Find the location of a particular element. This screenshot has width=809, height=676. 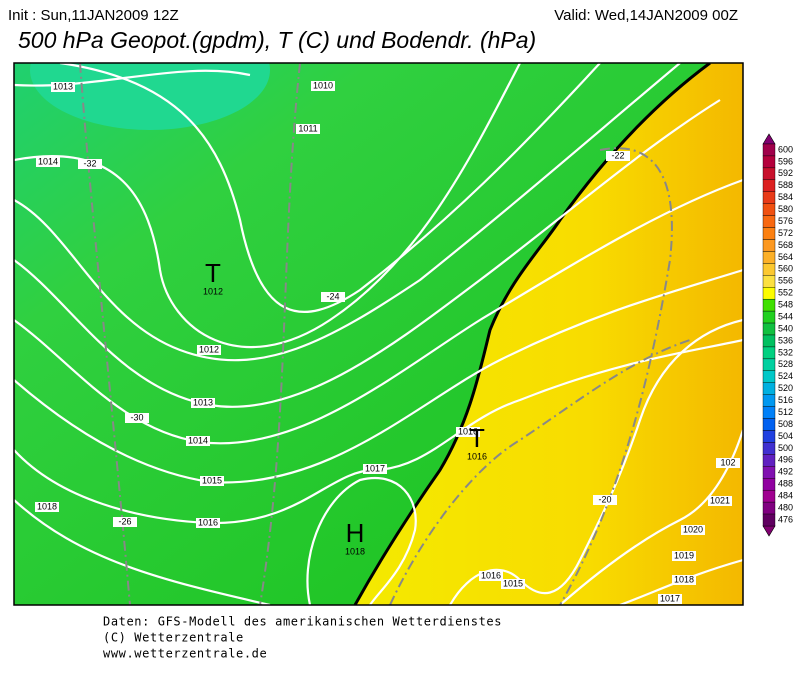

colorbar-label: 476 is located at coordinates (785, 519).